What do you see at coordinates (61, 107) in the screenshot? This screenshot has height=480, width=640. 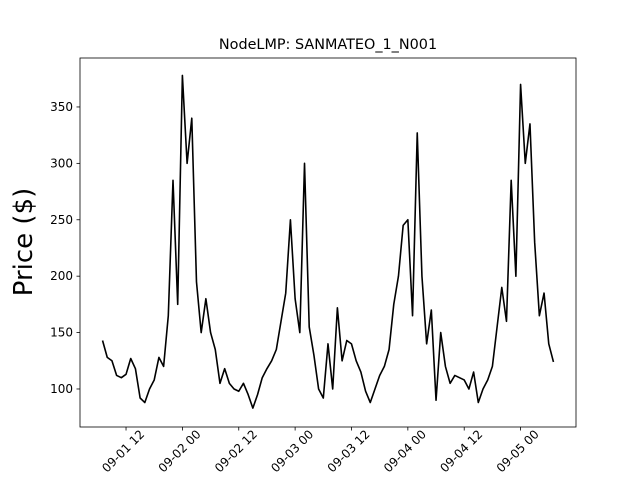 I see `y-tick-label: 350` at bounding box center [61, 107].